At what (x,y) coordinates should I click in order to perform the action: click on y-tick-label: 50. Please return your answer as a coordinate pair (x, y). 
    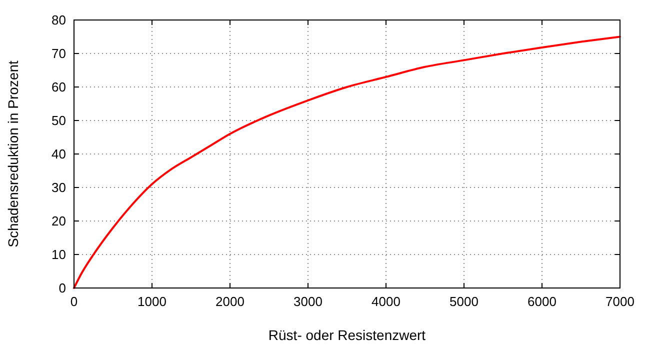
    Looking at the image, I should click on (59, 120).